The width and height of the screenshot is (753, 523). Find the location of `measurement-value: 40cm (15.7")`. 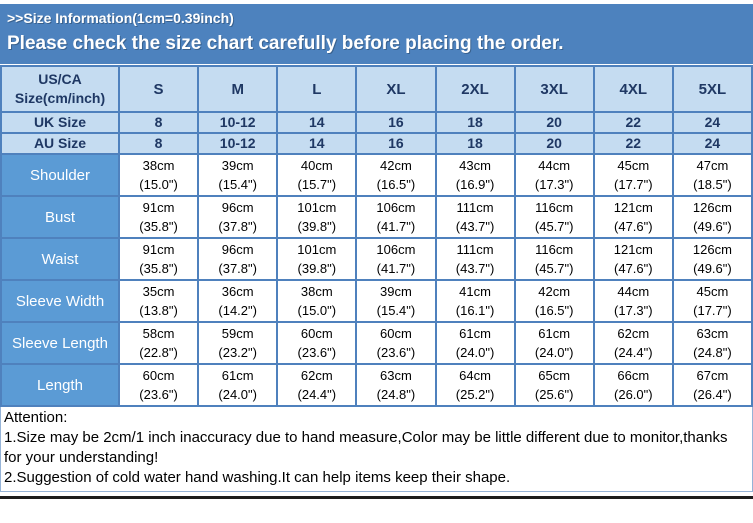

measurement-value: 40cm (15.7") is located at coordinates (317, 175).